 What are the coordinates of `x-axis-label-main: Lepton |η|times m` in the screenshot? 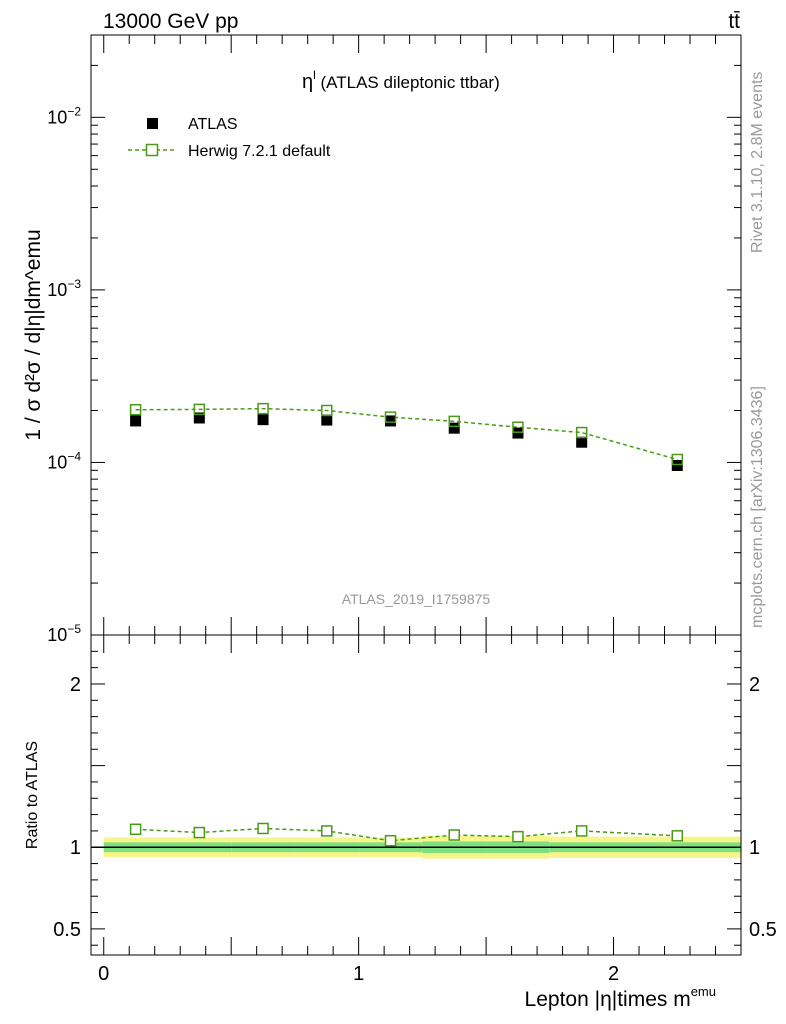 It's located at (608, 999).